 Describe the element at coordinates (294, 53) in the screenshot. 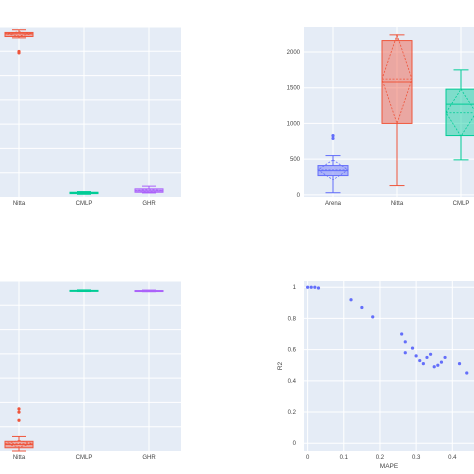

I see `y-tick-label: 2000` at that location.